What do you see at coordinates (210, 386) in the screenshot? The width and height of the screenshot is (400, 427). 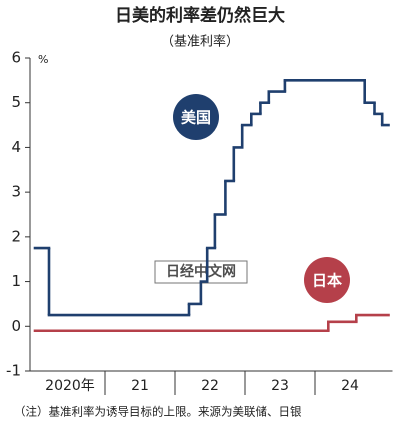 I see `x-tick-label: 22` at bounding box center [210, 386].